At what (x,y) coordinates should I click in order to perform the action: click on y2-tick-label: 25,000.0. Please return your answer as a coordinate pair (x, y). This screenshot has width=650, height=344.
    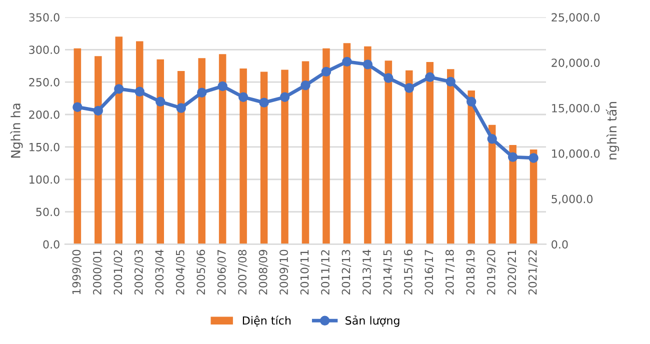
    Looking at the image, I should click on (576, 18).